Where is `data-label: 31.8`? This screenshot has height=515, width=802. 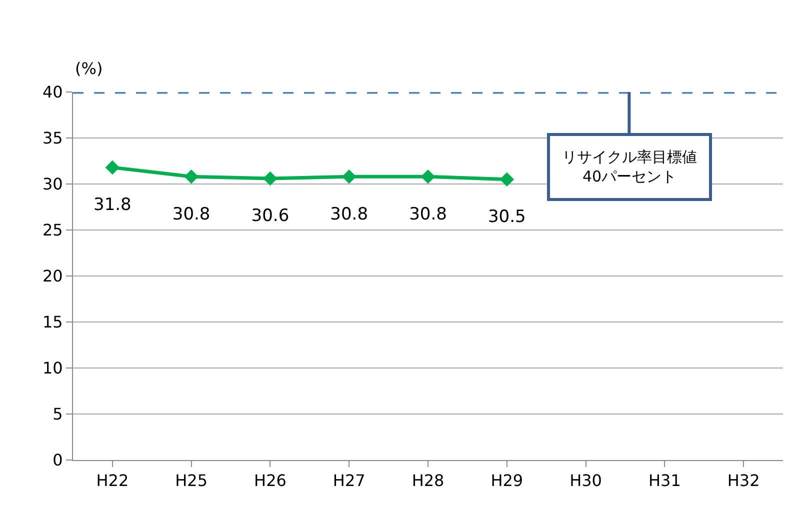 data-label: 31.8 is located at coordinates (113, 205).